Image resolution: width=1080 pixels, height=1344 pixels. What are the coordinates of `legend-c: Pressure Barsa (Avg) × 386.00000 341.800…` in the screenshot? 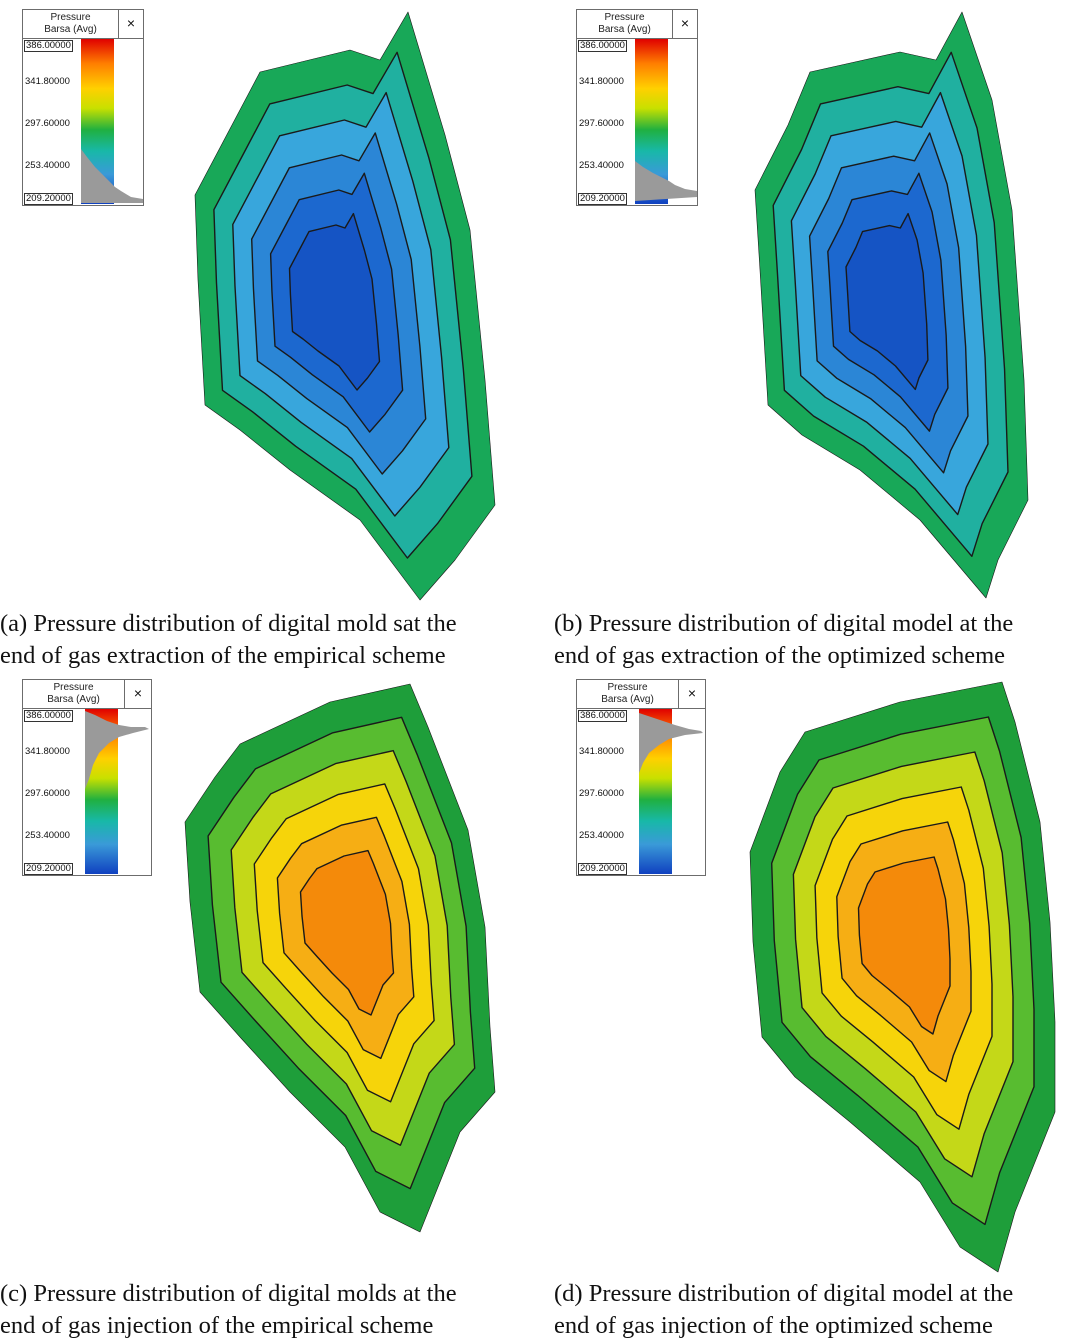 It's located at (87, 777).